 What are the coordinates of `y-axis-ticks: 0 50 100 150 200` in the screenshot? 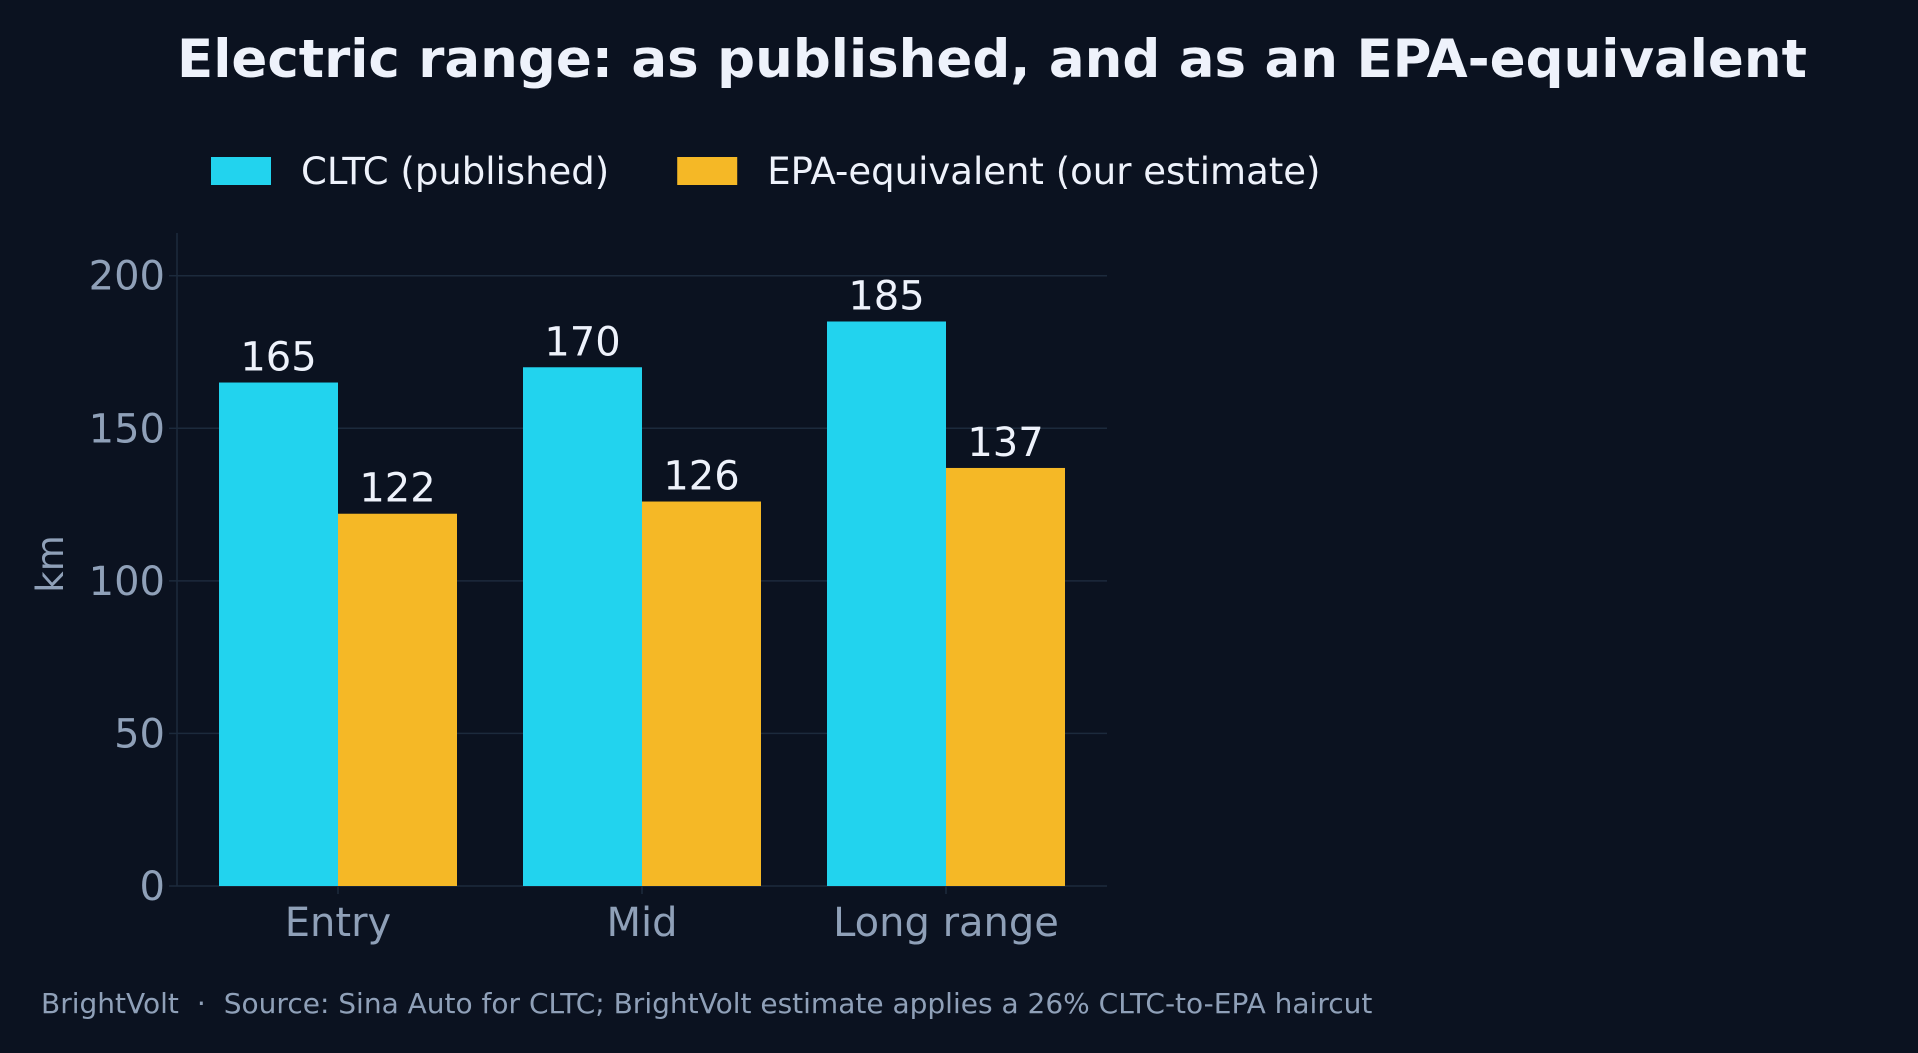 It's located at (133, 582).